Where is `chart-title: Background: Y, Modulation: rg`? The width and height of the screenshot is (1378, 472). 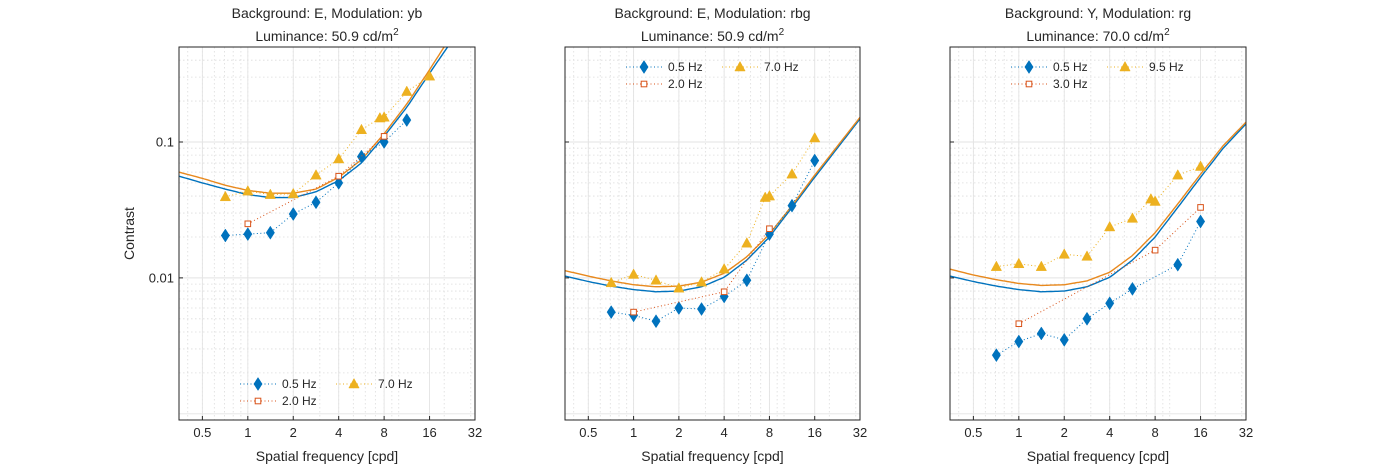
chart-title: Background: Y, Modulation: rg is located at coordinates (1098, 13).